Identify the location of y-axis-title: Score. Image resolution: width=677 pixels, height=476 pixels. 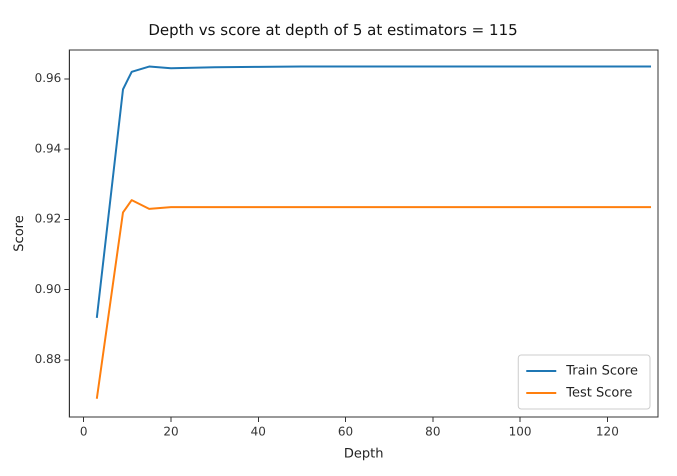
(20, 233).